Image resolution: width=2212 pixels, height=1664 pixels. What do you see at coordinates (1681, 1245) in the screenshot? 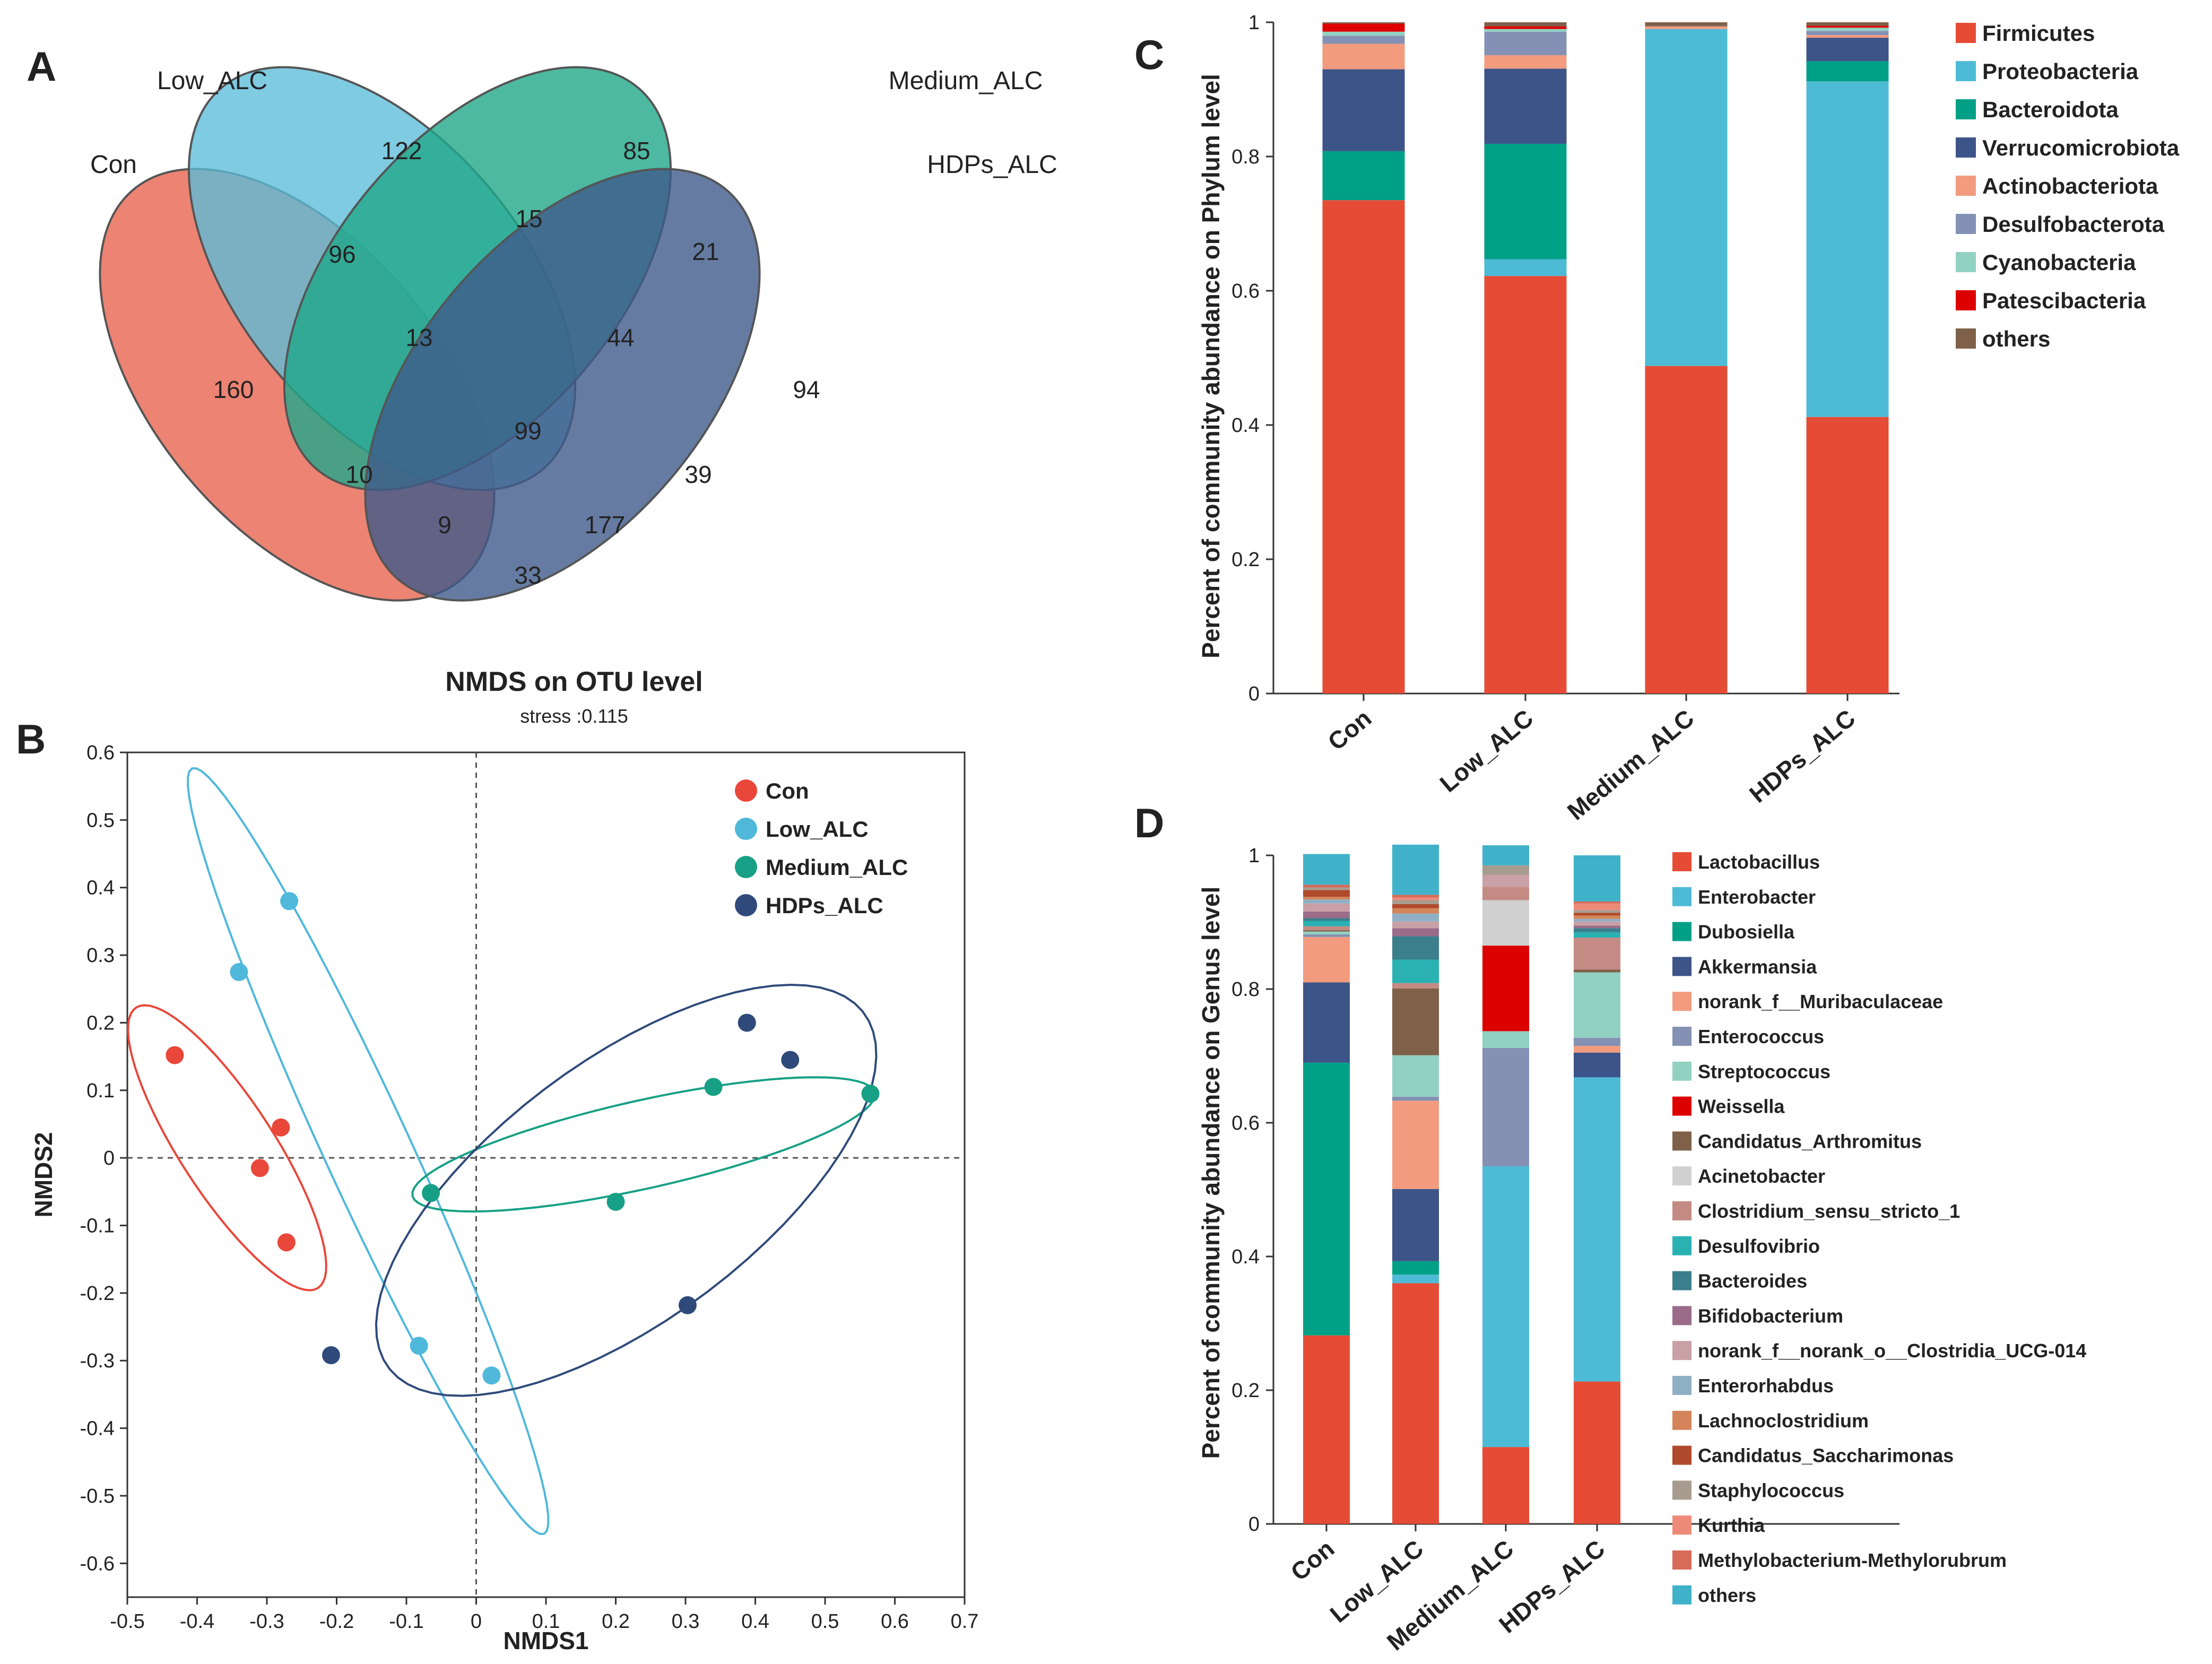
I see `d-legend-swatch-desulfovibrio` at bounding box center [1681, 1245].